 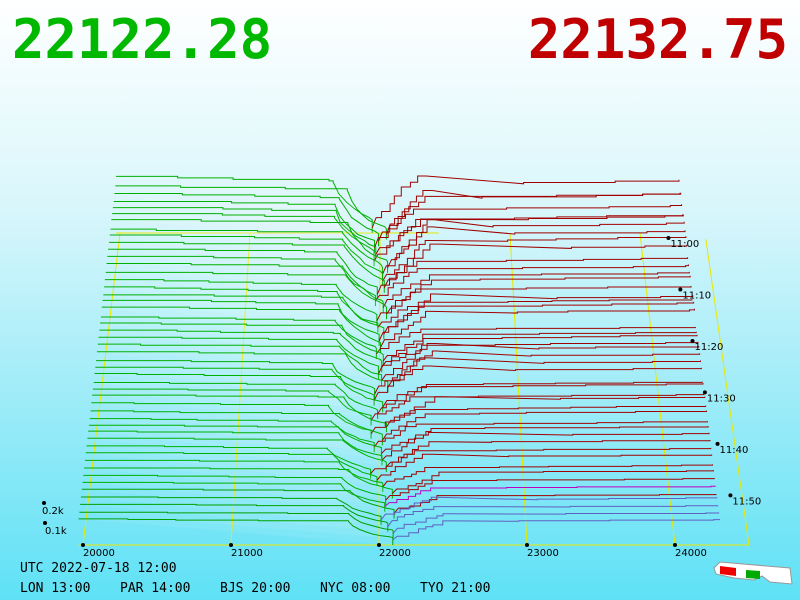 I want to click on time-label: 11:20, so click(x=709, y=347).